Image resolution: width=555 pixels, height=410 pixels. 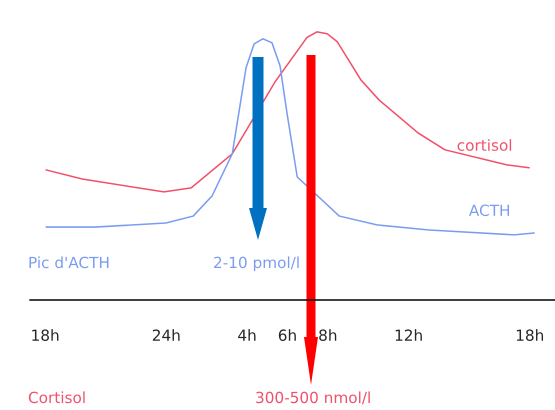 What do you see at coordinates (489, 210) in the screenshot?
I see `series-label: ACTH` at bounding box center [489, 210].